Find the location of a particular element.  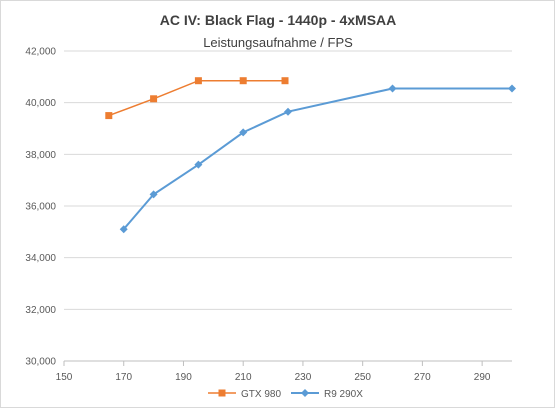

x-tick-label: 210 is located at coordinates (243, 377).